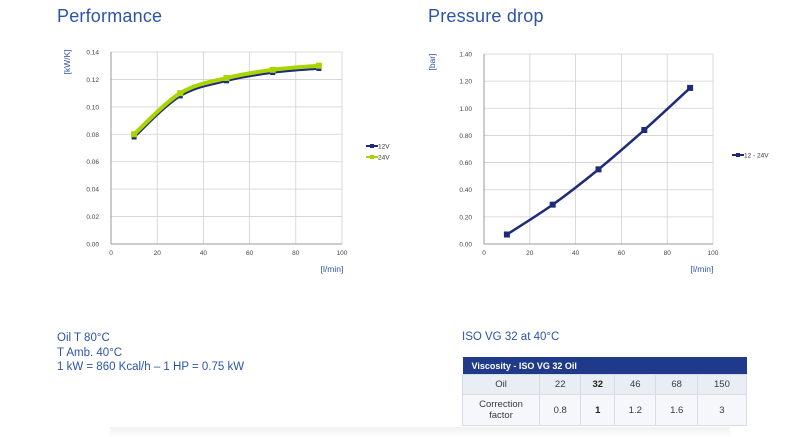  Describe the element at coordinates (151, 367) in the screenshot. I see `note-unit-conversion: 1 kW = 860 Kcal/h – 1 HP = 0.75 kW` at that location.